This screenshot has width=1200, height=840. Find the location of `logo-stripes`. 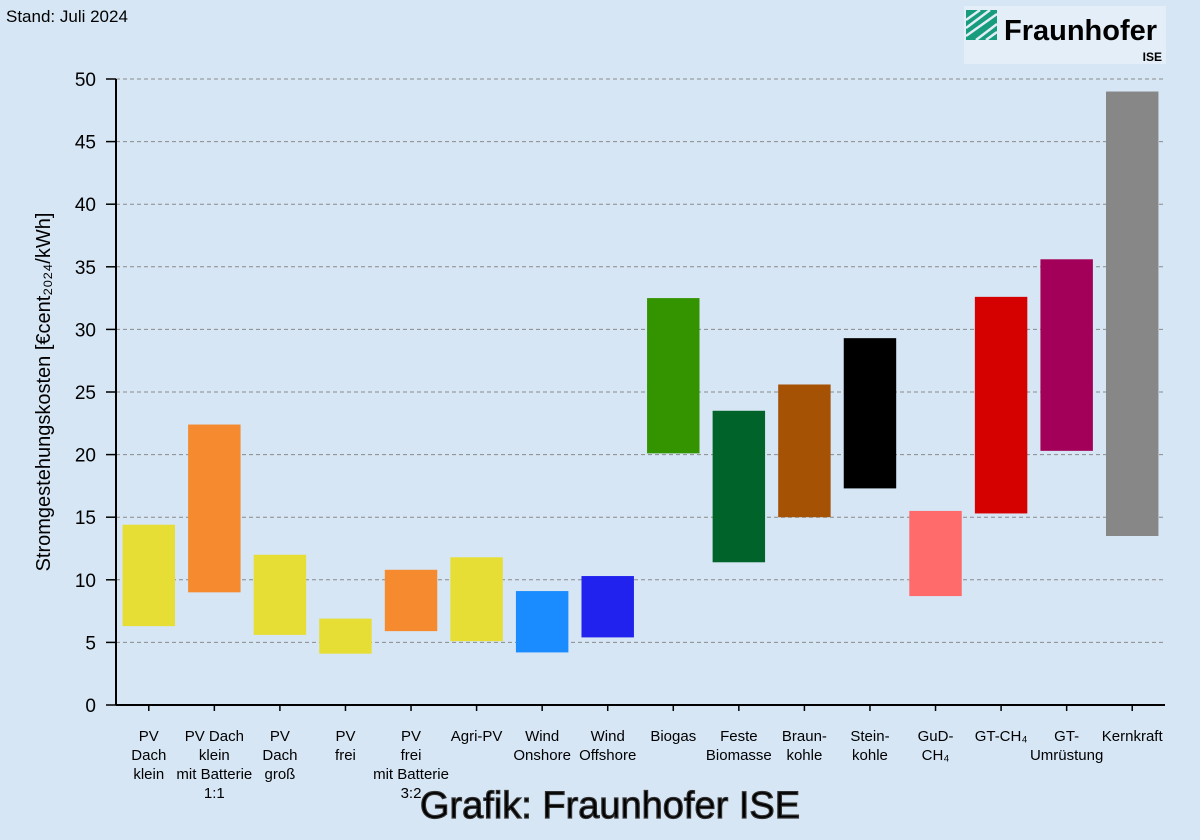

logo-stripes is located at coordinates (981, 25).